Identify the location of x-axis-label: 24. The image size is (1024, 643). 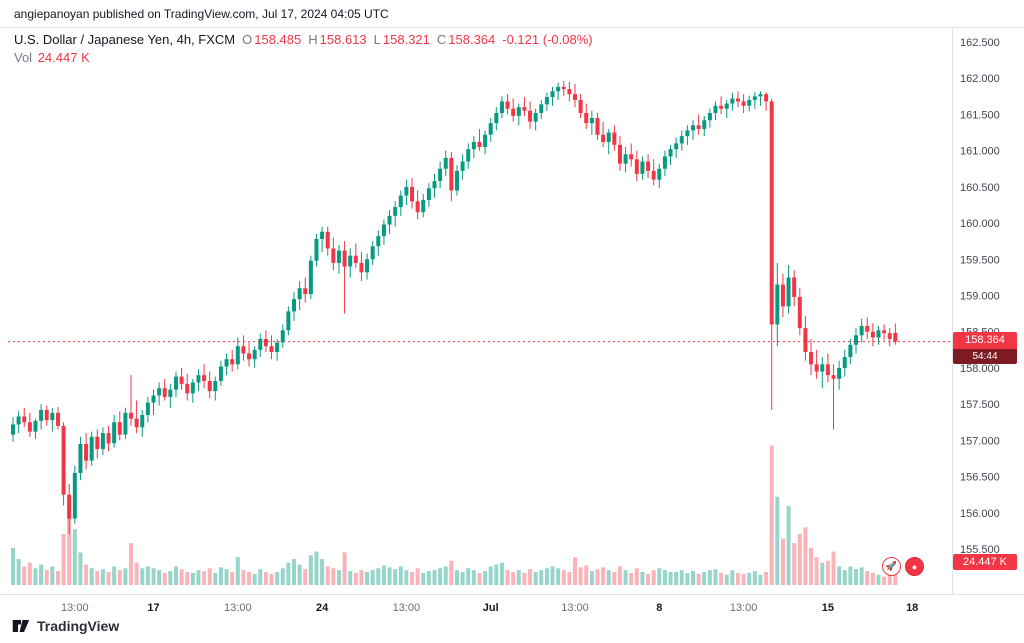
(322, 608).